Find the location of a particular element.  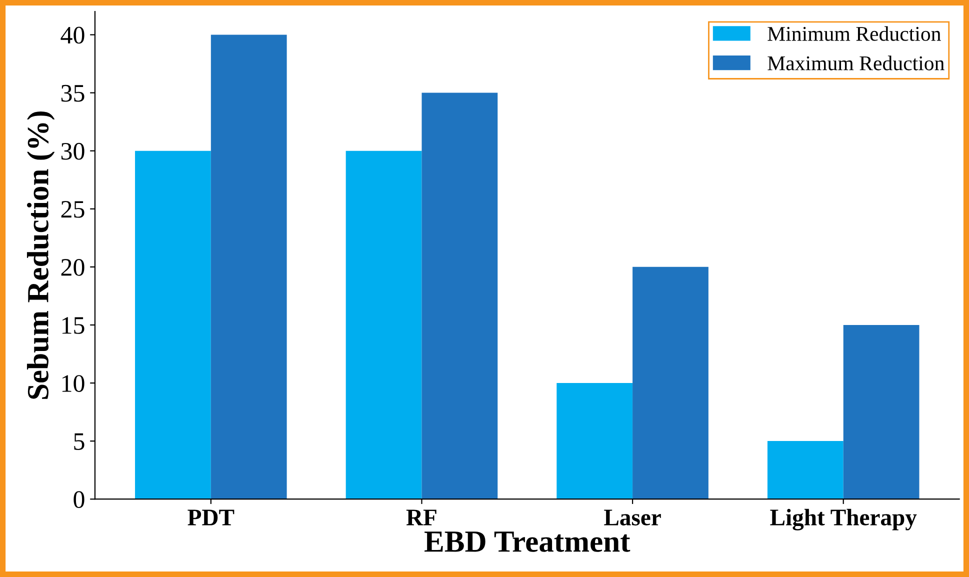

y-tick-label: 5 is located at coordinates (79, 441).